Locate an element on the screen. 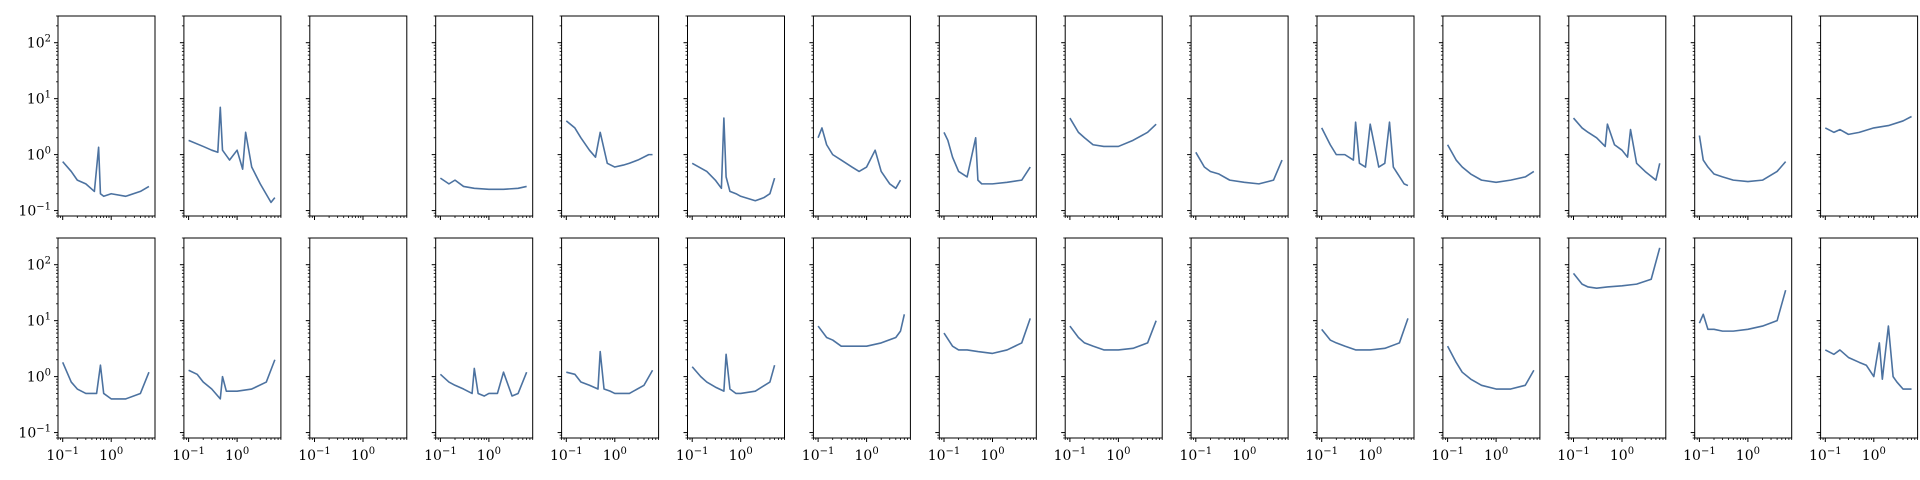 This screenshot has height=480, width=1920. panel-r1-c8 is located at coordinates (986, 117).